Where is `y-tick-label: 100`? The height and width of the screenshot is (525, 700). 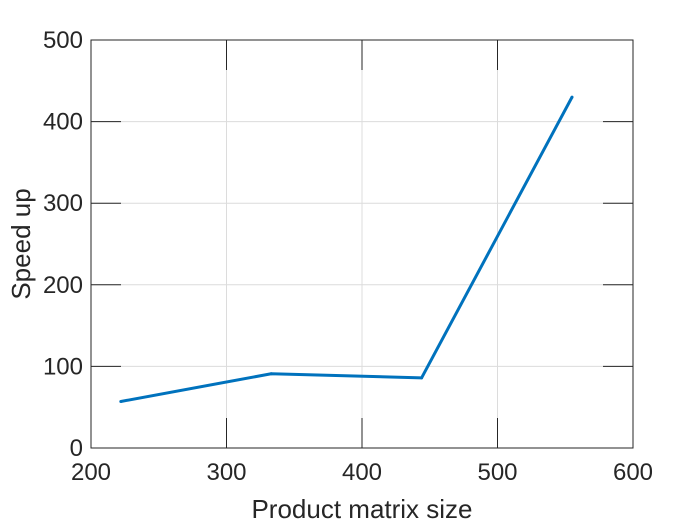 y-tick-label: 100 is located at coordinates (63, 366).